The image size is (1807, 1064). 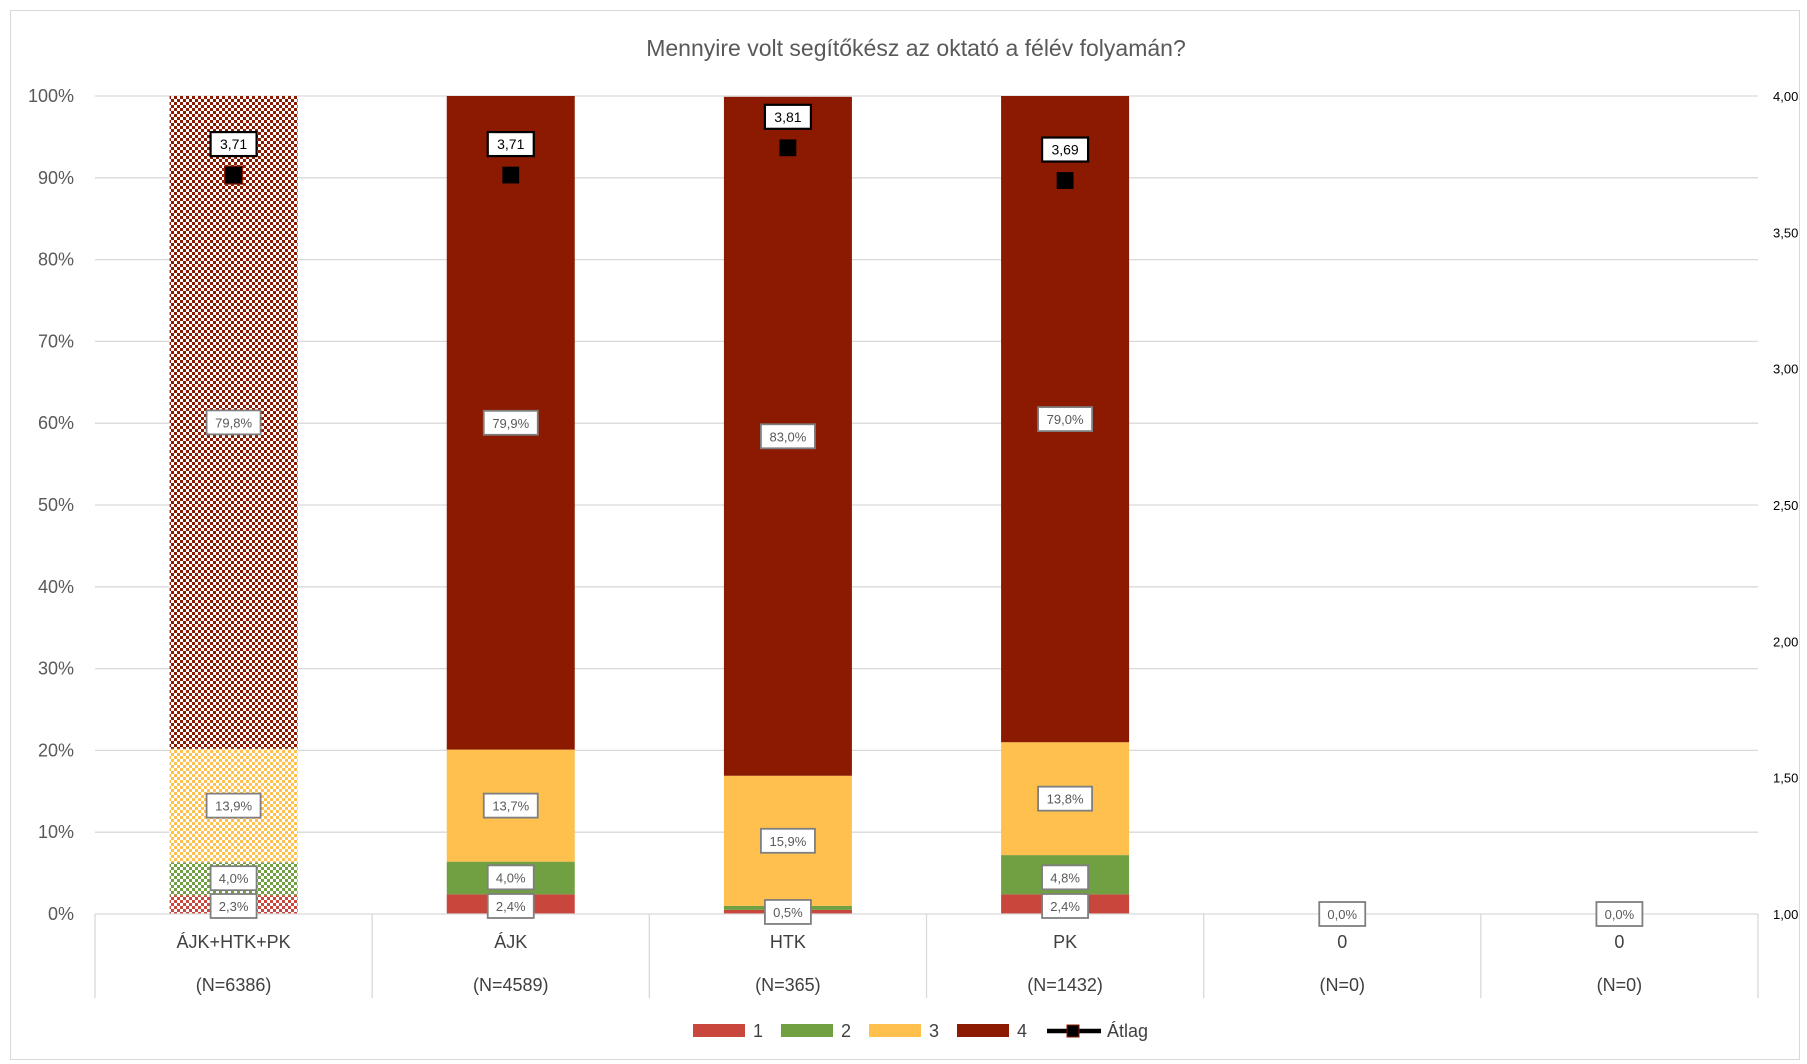 I want to click on data-label-3: 13,9%, so click(x=233, y=806).